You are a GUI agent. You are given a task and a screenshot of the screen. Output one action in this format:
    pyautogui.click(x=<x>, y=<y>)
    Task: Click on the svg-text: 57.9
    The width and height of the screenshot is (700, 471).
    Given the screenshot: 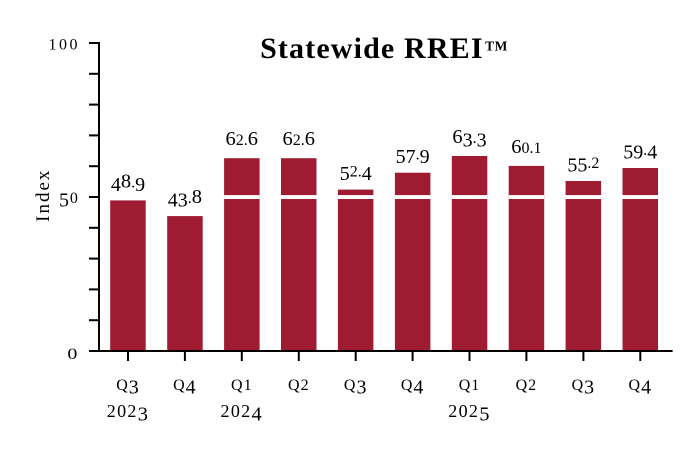 What is the action you would take?
    pyautogui.click(x=413, y=157)
    